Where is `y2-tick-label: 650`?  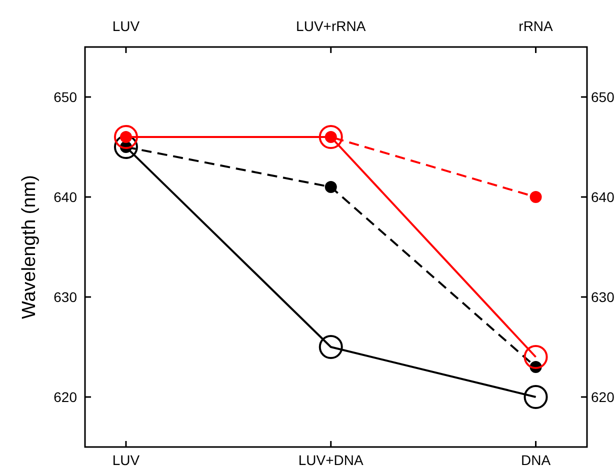 y2-tick-label: 650 is located at coordinates (603, 96).